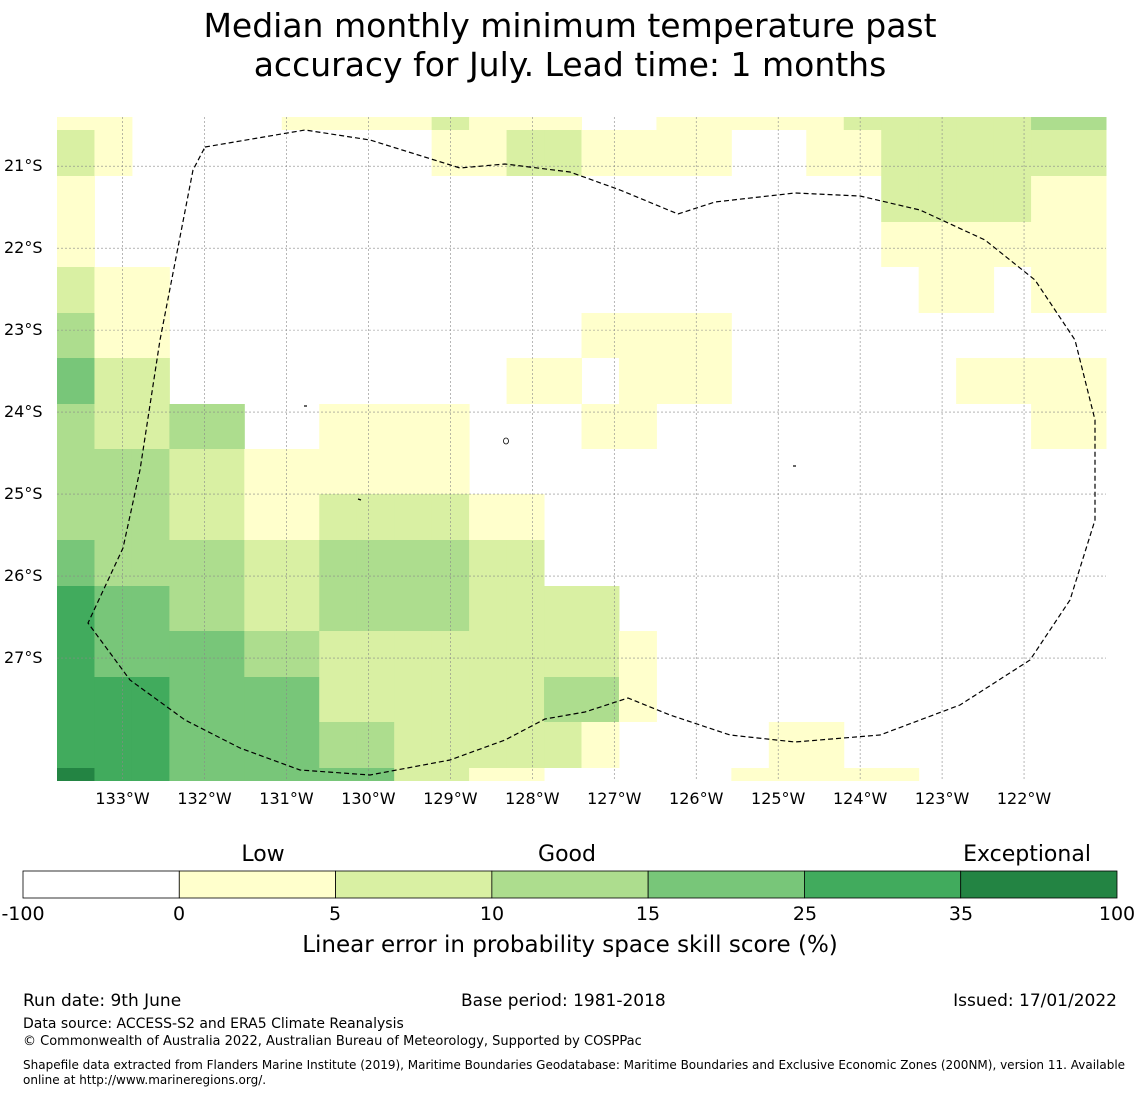 This screenshot has height=1095, width=1140. Describe the element at coordinates (961, 914) in the screenshot. I see `colorbar-tick-label: 35` at that location.